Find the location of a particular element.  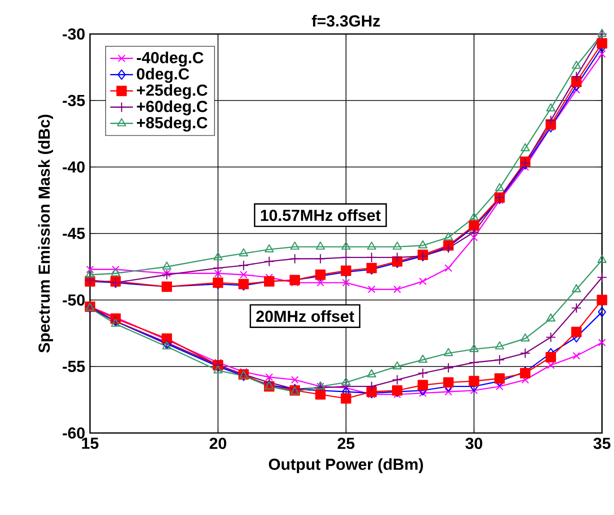

chart-title: f=3.3GHz is located at coordinates (346, 20).